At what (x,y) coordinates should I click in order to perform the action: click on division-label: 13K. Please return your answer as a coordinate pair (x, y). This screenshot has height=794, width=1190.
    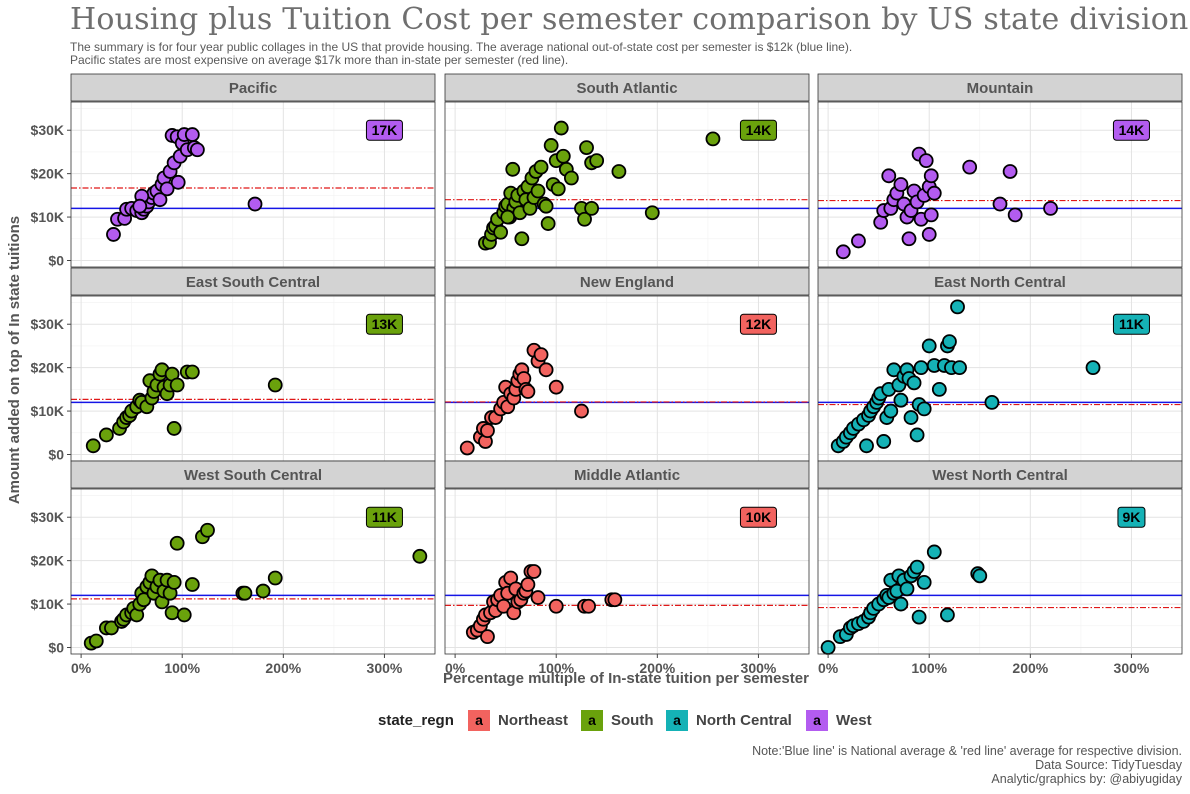
    Looking at the image, I should click on (385, 324).